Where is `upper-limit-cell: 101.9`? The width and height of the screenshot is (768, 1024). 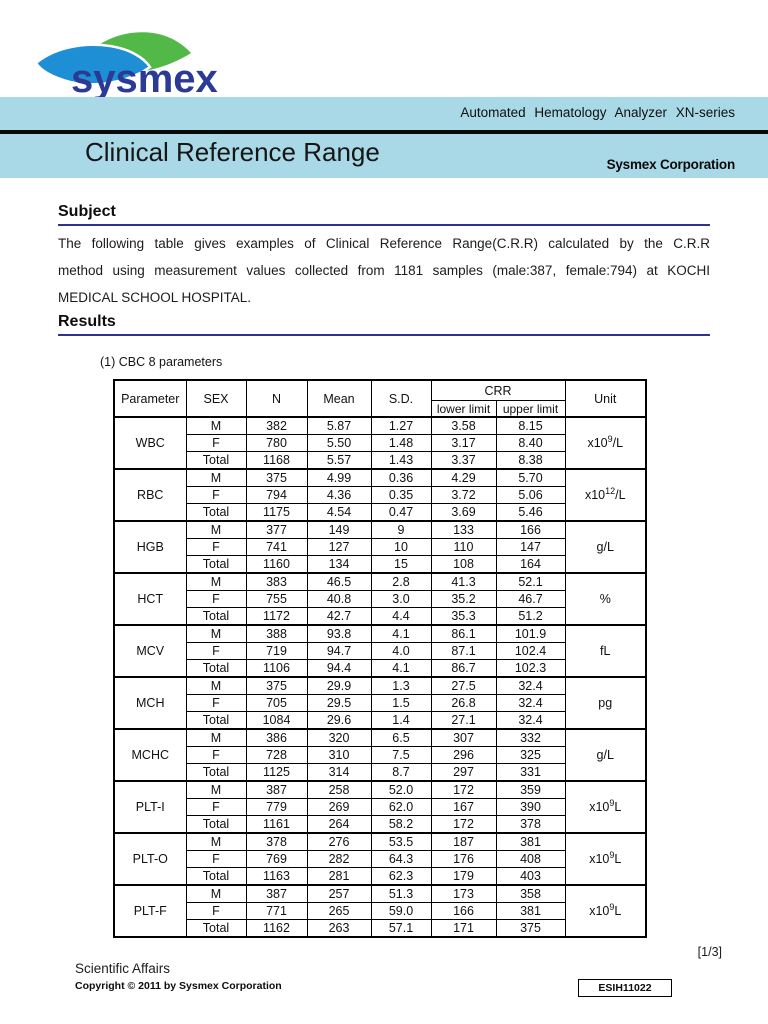
upper-limit-cell: 101.9 is located at coordinates (530, 633).